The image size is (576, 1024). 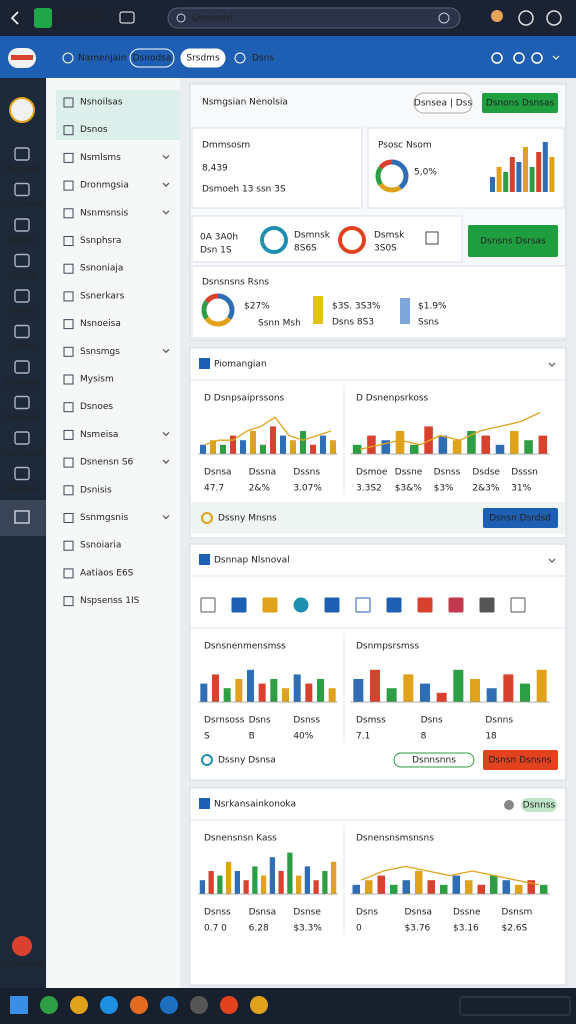 What do you see at coordinates (94, 130) in the screenshot?
I see `menu-item: Dsnos` at bounding box center [94, 130].